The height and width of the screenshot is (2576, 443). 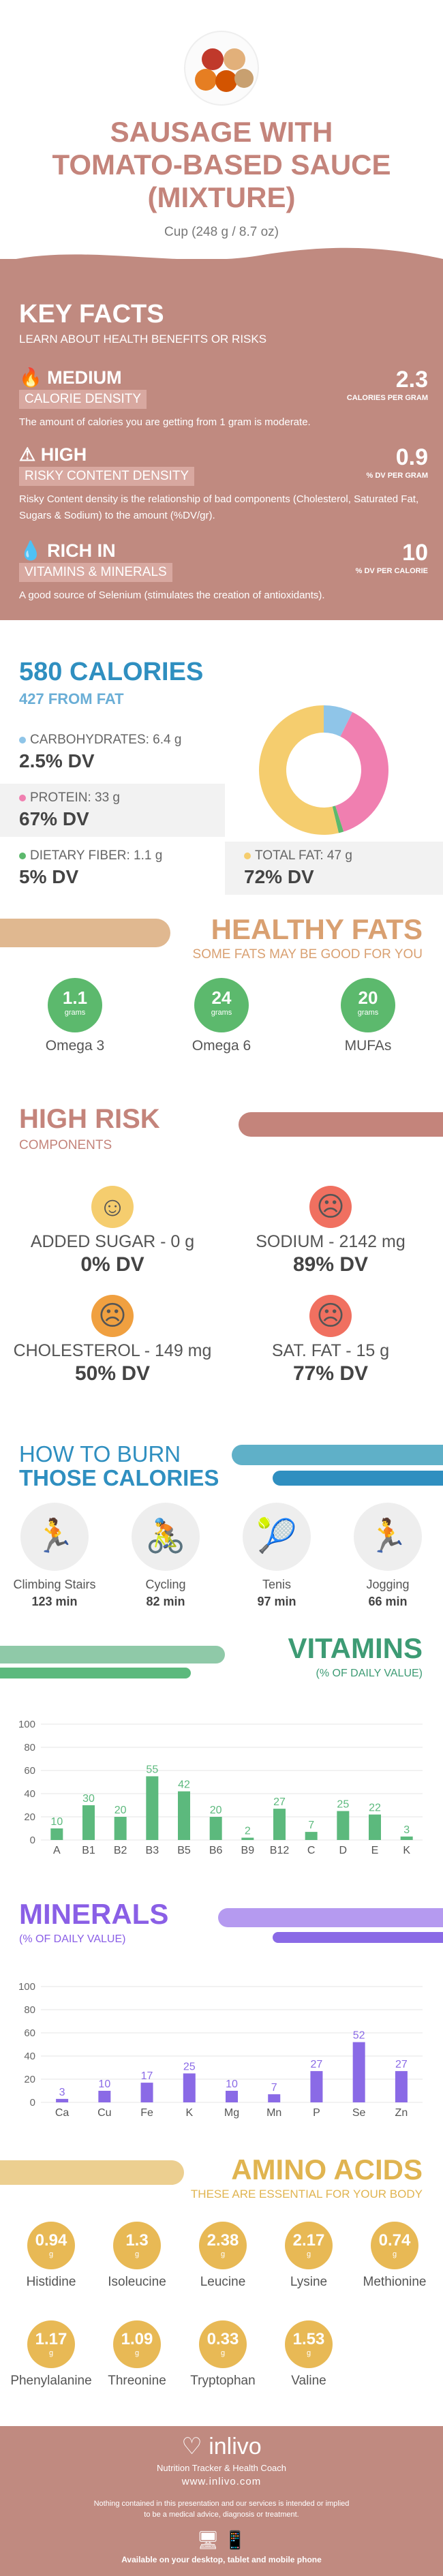 What do you see at coordinates (323, 770) in the screenshot?
I see `macro-donut-chart` at bounding box center [323, 770].